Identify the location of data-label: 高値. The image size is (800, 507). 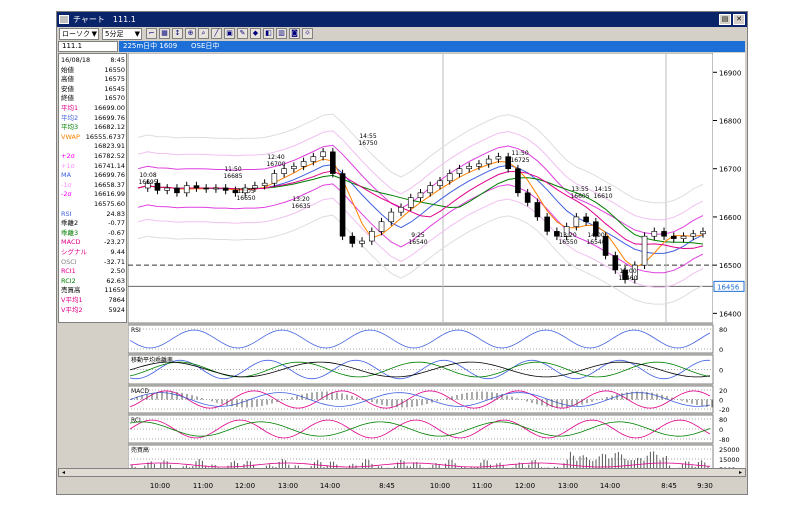
(67, 79).